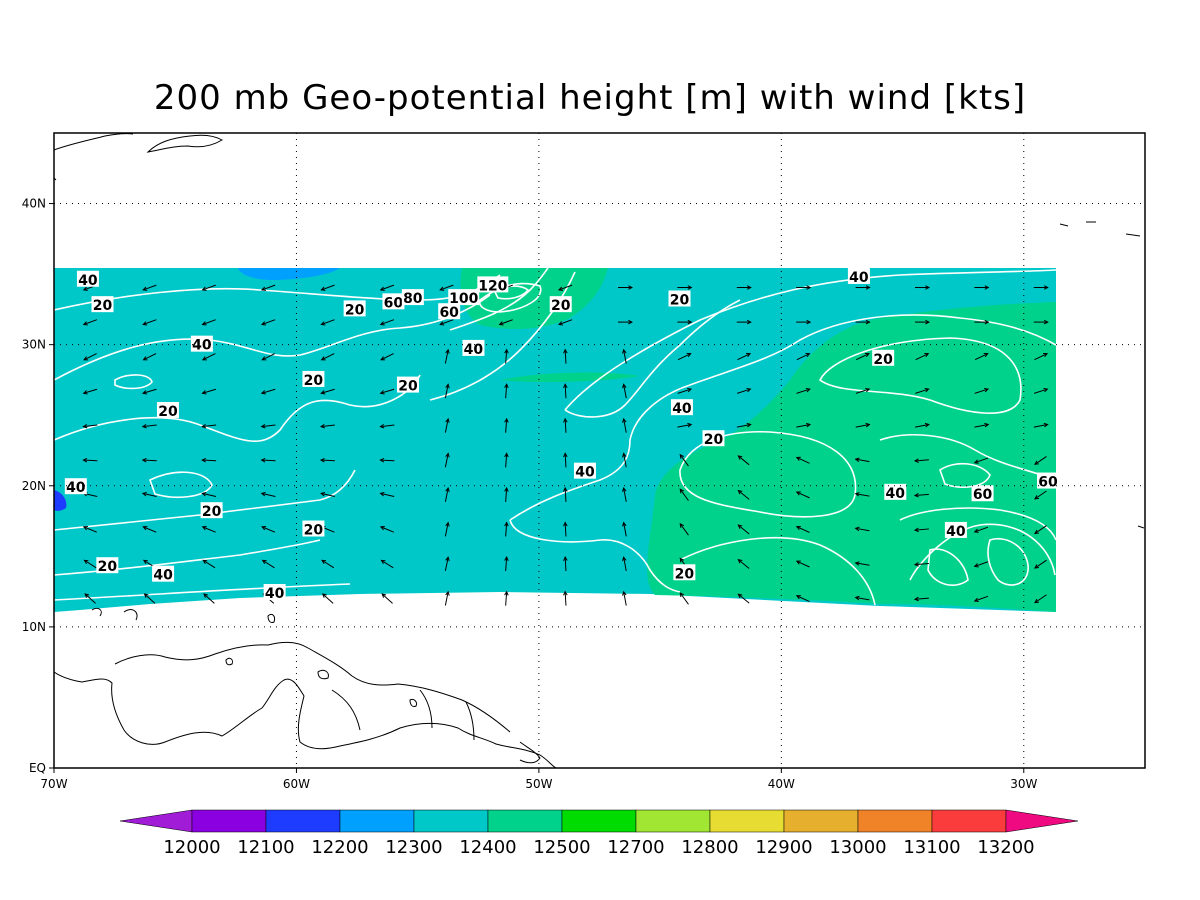 This screenshot has width=1200, height=900. Describe the element at coordinates (167, 410) in the screenshot. I see `isotach-label: 20` at that location.